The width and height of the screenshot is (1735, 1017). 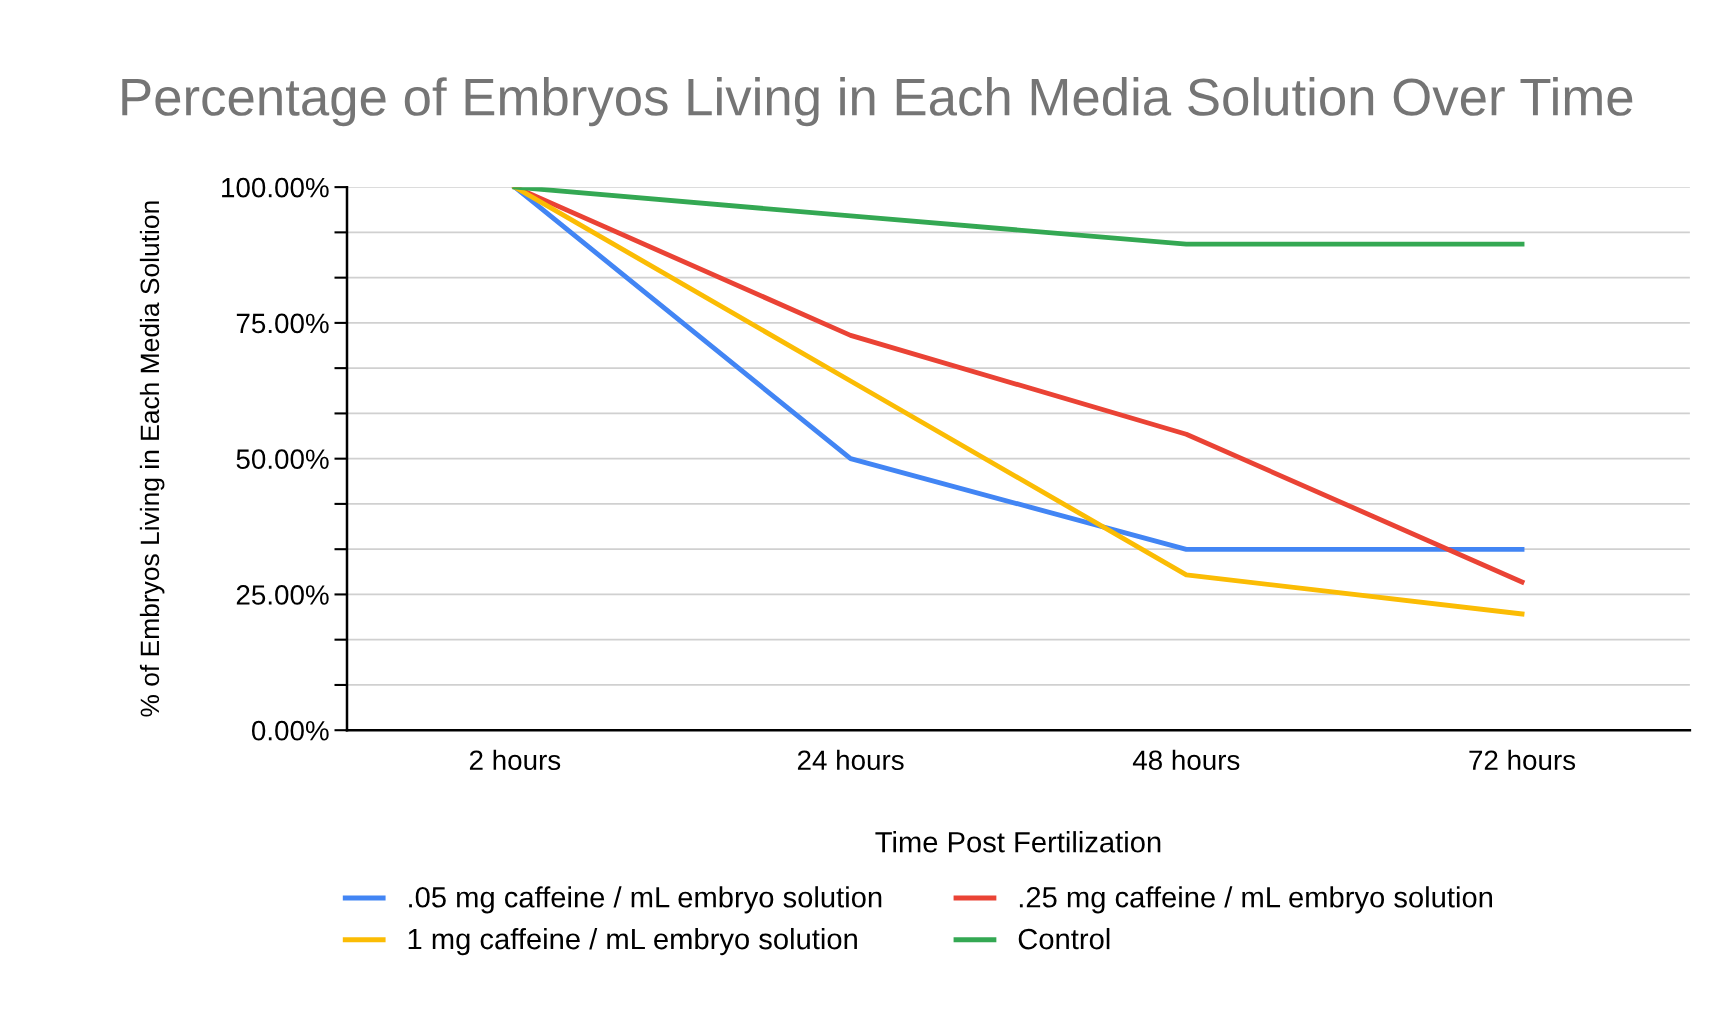 I want to click on legend-label: 1 mg caffeine / mL embryo solution, so click(x=632, y=941).